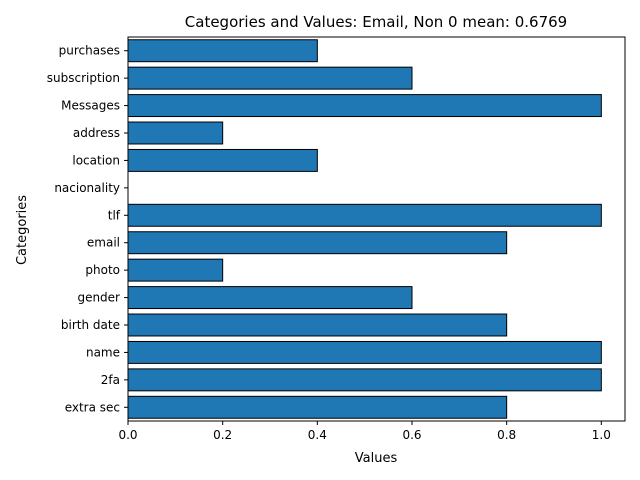  Describe the element at coordinates (411, 435) in the screenshot. I see `x-tick-label: 0.6` at that location.